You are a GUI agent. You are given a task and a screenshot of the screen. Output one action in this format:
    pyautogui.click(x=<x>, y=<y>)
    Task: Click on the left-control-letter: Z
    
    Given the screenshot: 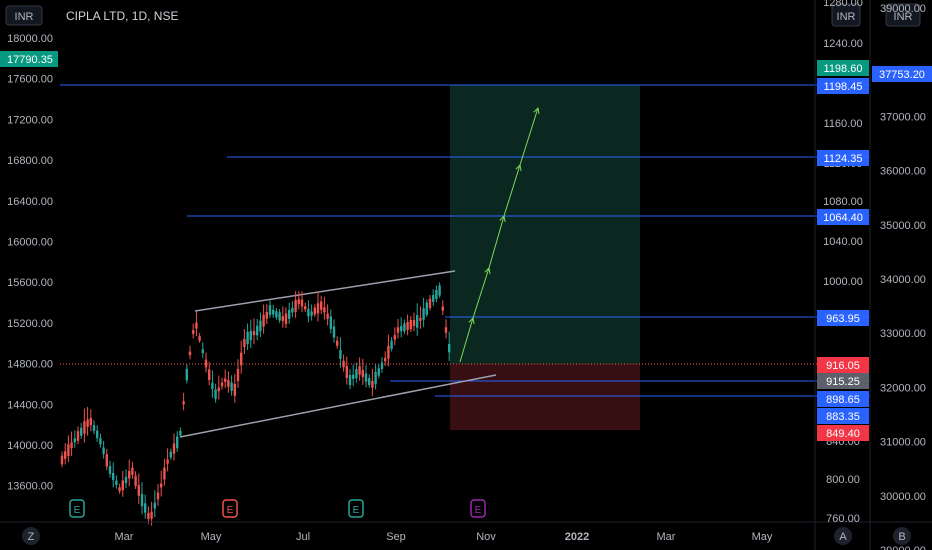 What is the action you would take?
    pyautogui.click(x=31, y=537)
    